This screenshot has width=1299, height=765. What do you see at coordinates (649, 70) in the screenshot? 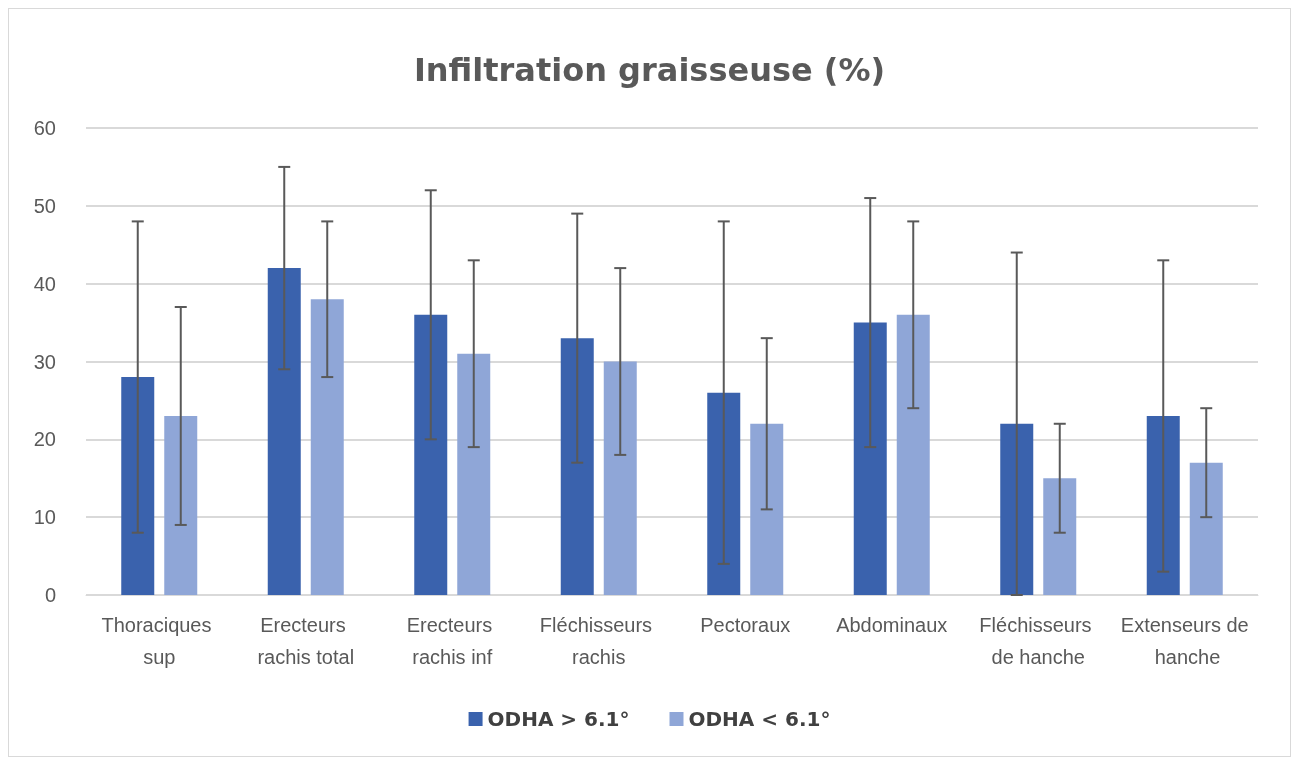
I see `chart-title: Infiltration graisseuse (%)` at bounding box center [649, 70].